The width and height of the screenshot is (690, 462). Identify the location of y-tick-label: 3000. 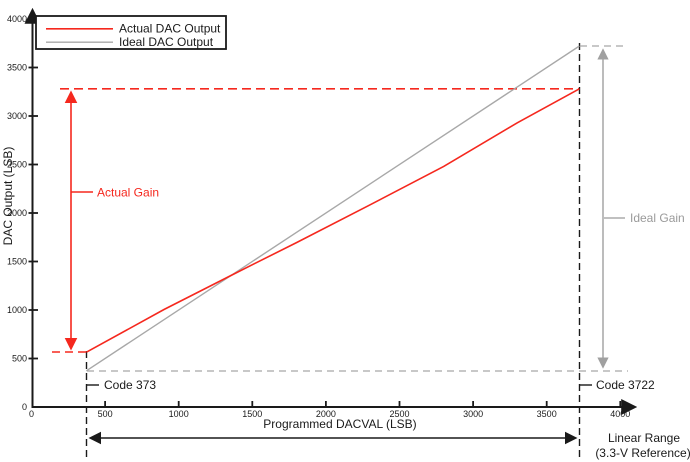
(17, 116).